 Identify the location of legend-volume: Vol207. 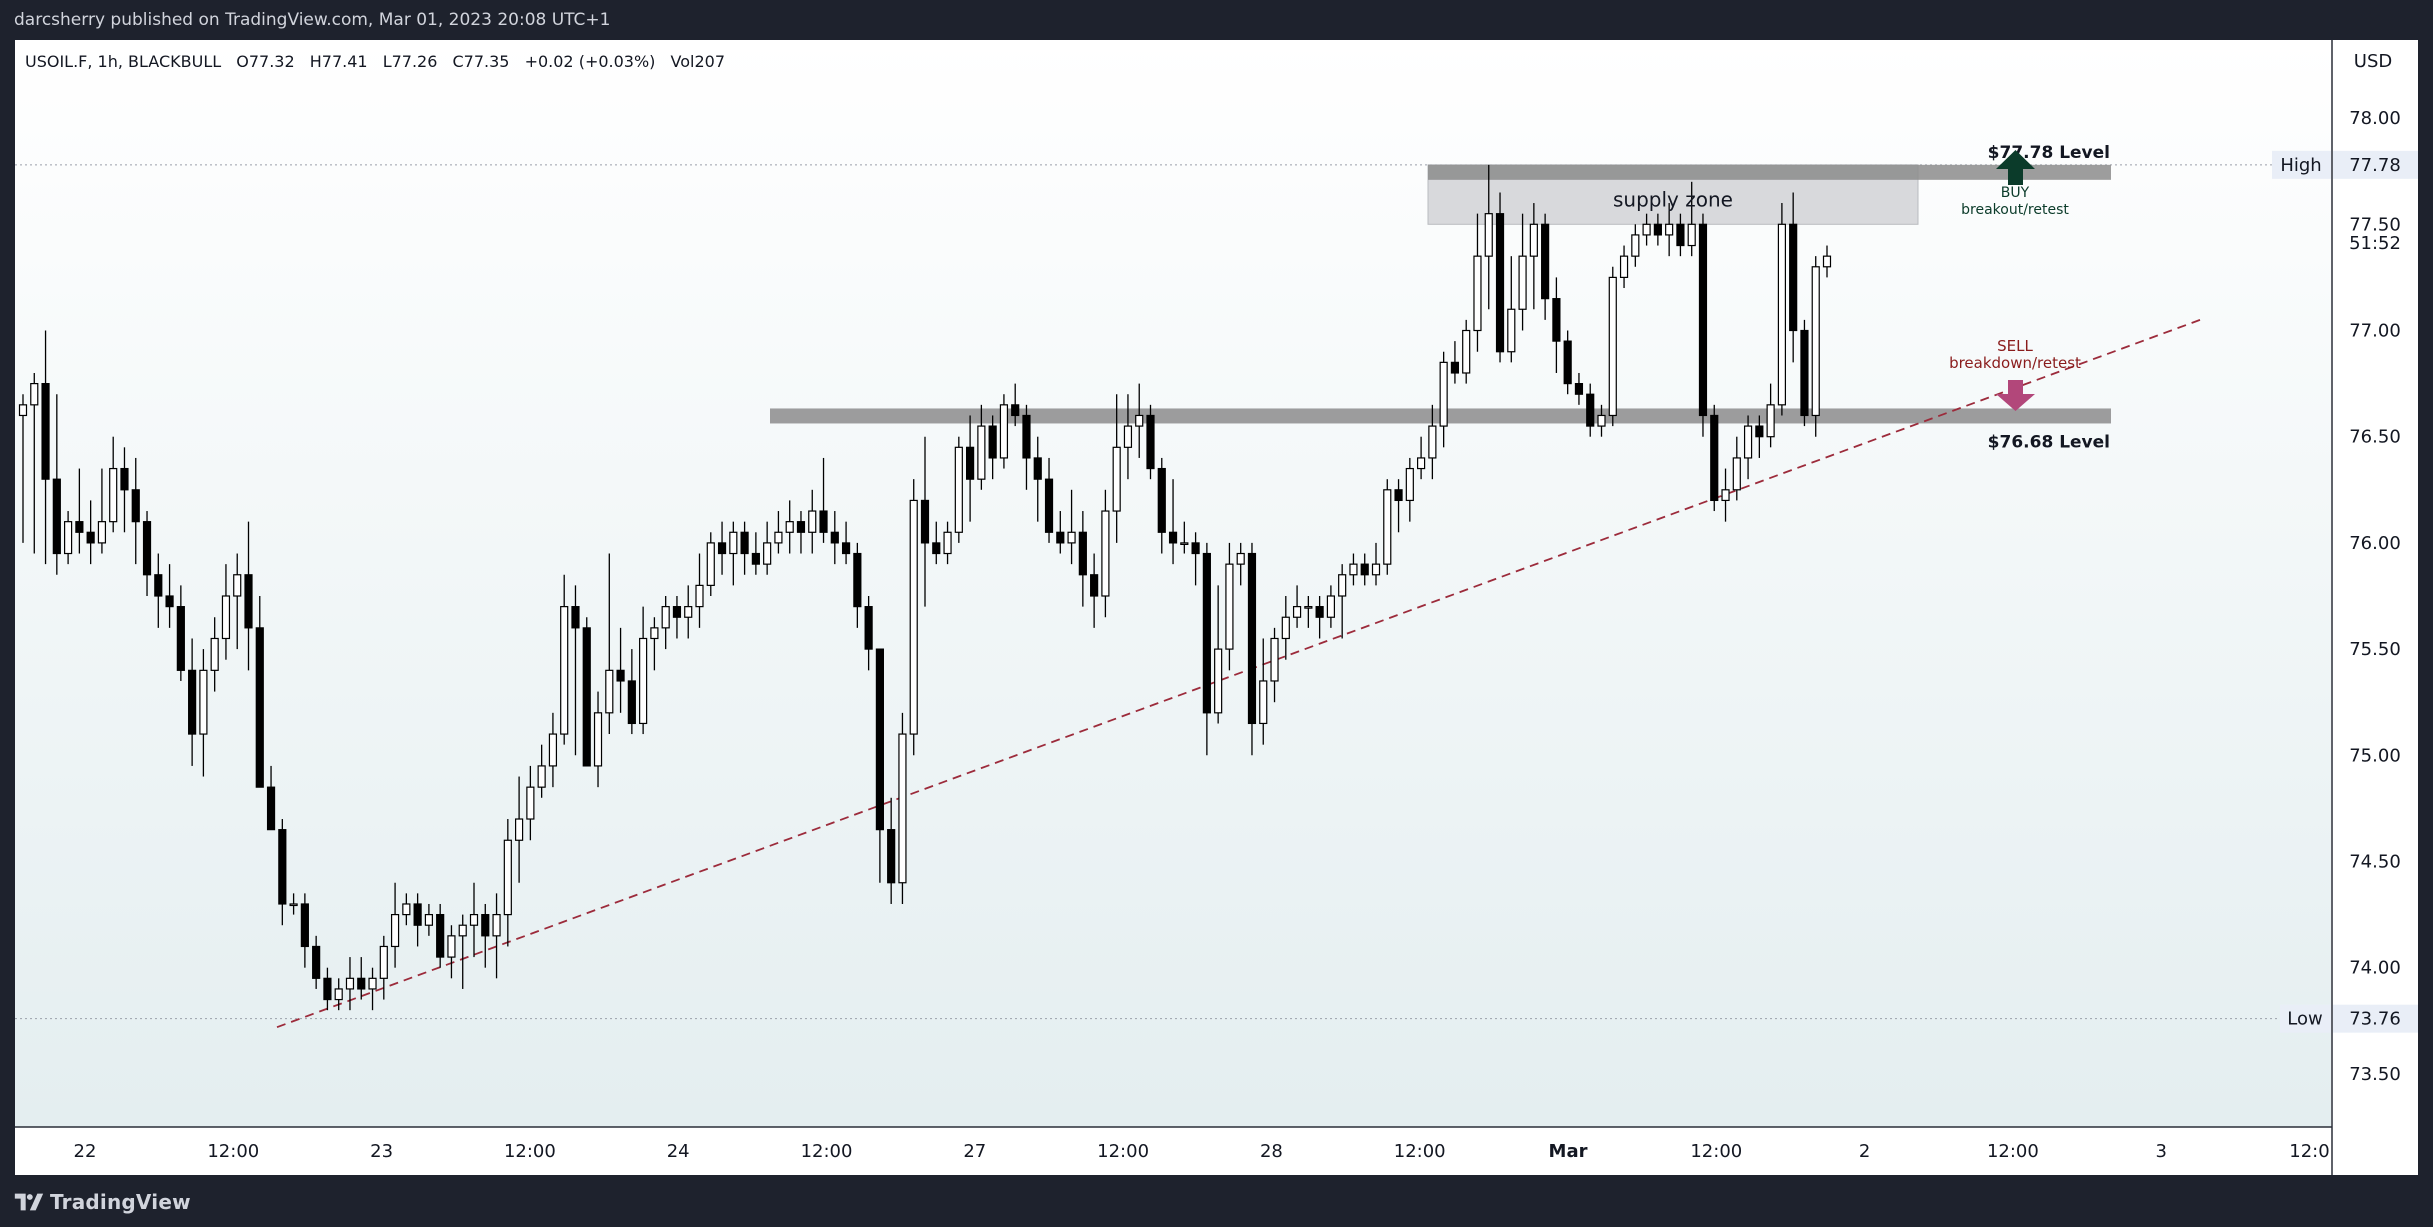
(698, 61).